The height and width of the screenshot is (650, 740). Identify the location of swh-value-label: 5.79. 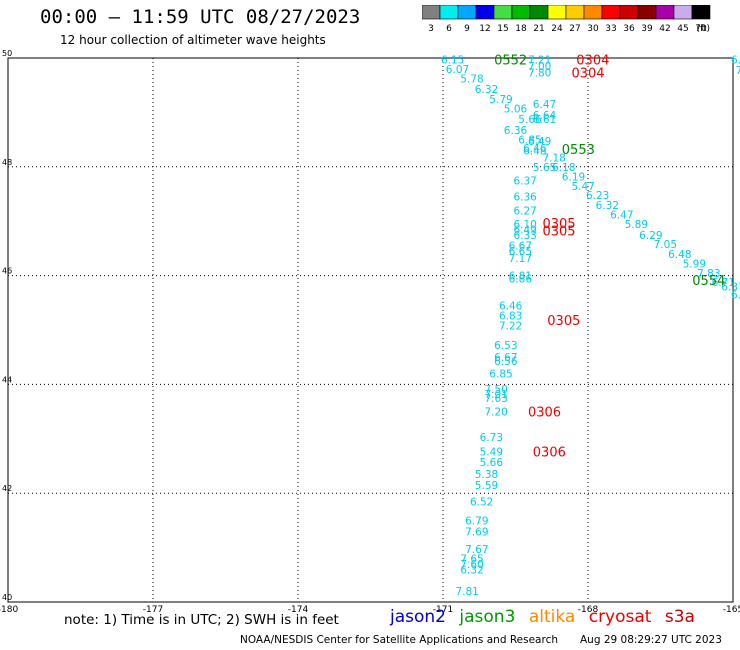
(500, 100).